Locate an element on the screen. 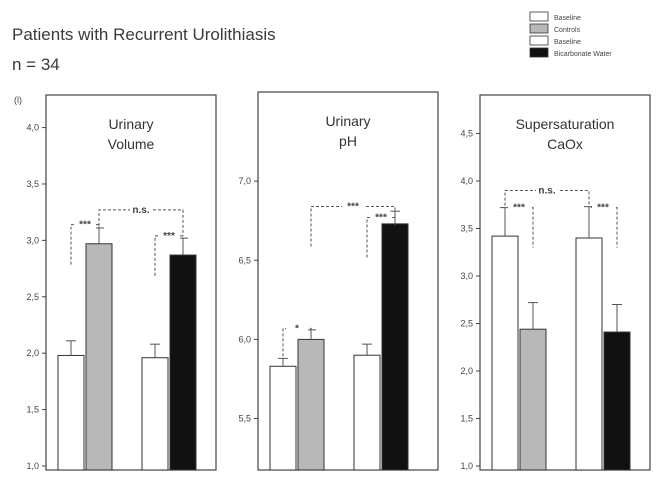 The width and height of the screenshot is (665, 477). sig-label-1-0: * is located at coordinates (297, 328).